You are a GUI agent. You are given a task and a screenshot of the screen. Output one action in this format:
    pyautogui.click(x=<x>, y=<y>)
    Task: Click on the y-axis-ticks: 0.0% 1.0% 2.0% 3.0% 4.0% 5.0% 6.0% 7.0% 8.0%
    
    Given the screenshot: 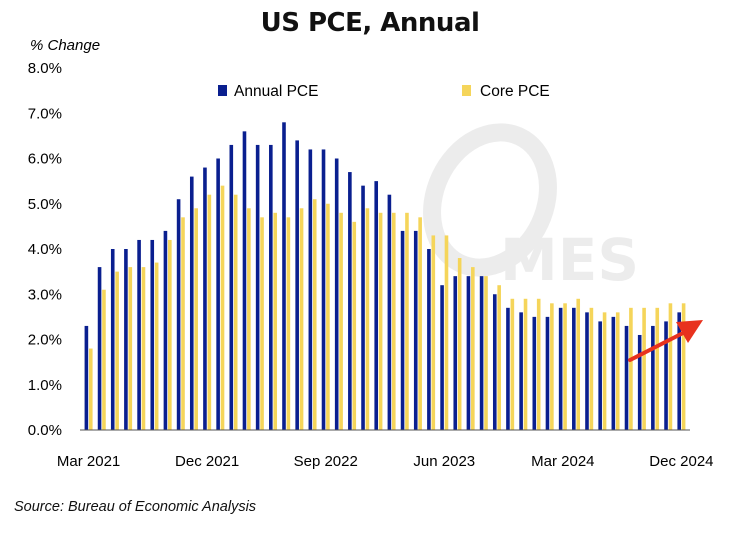 What is the action you would take?
    pyautogui.click(x=45, y=249)
    